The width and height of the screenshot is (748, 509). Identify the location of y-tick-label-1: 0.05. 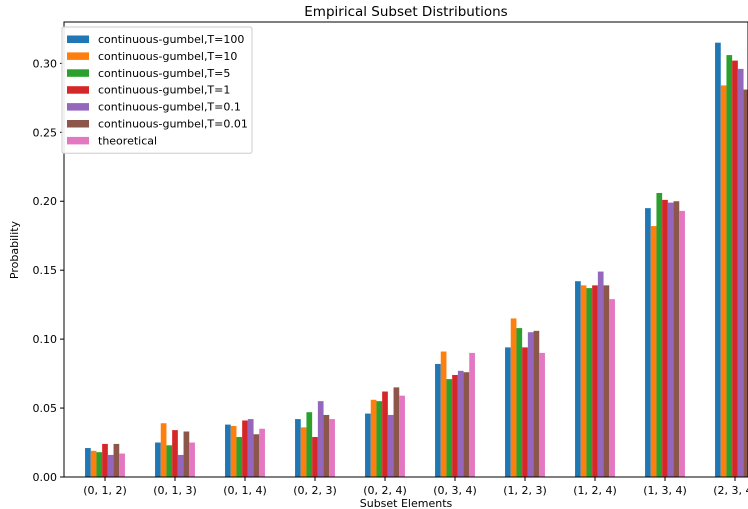
(45, 408).